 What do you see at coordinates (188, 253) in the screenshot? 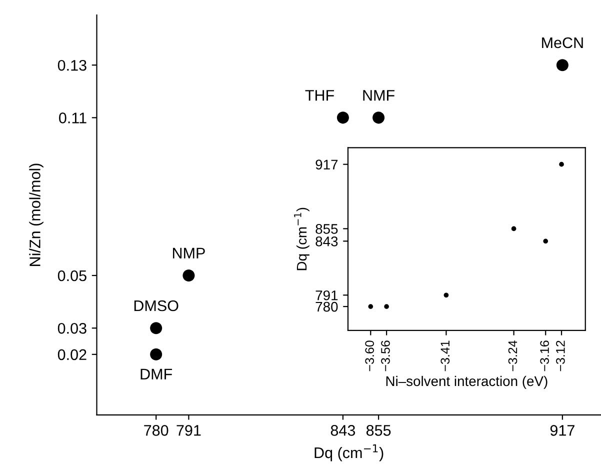
I see `annotation: NMP` at bounding box center [188, 253].